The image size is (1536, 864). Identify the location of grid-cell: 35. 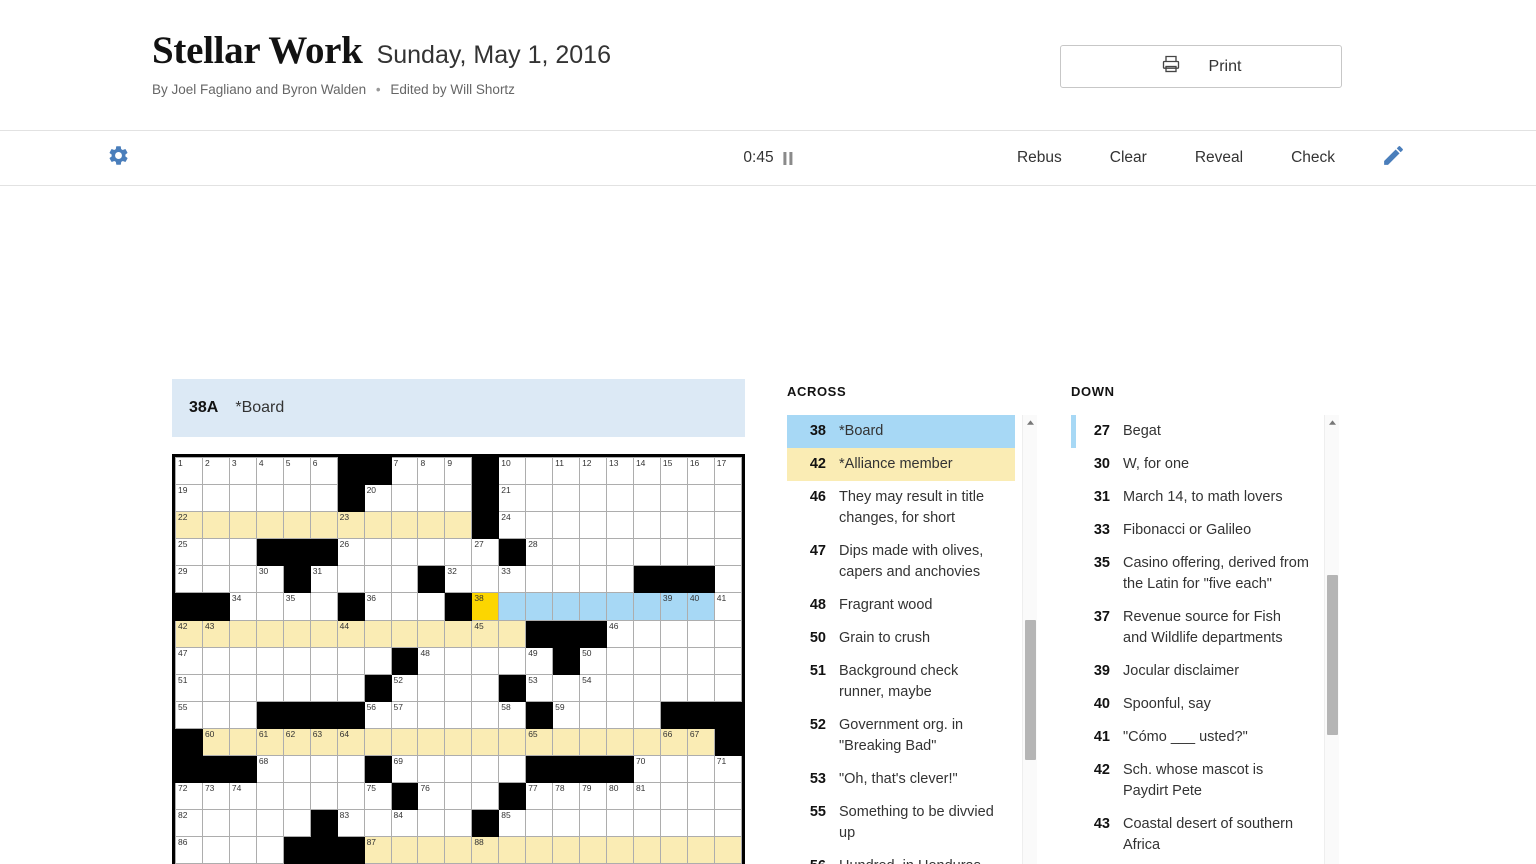
(296, 606).